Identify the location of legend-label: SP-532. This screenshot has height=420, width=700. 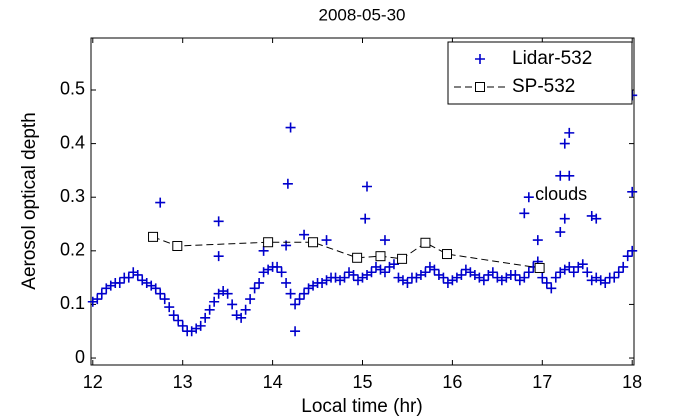
(543, 86).